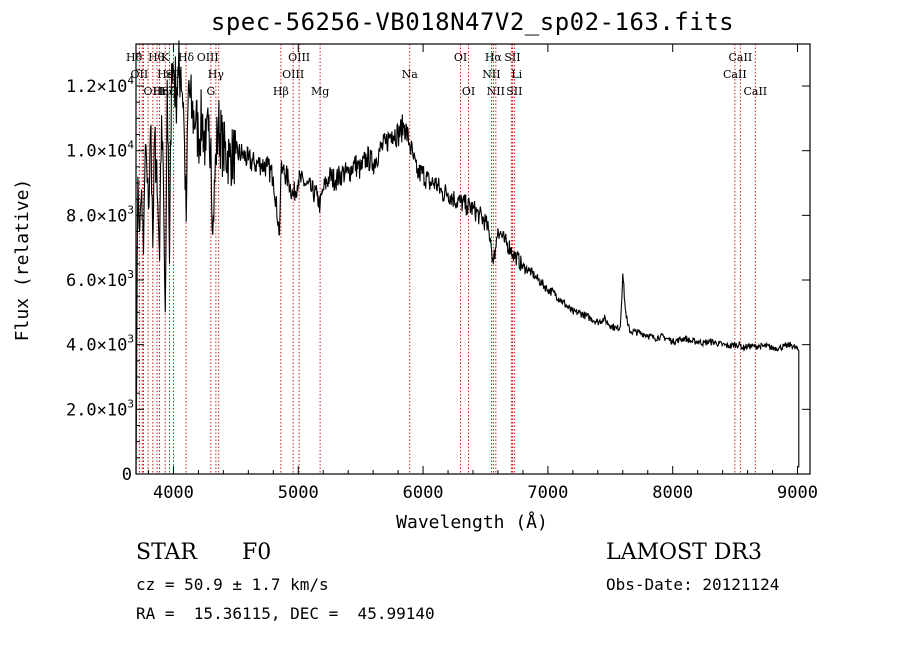  Describe the element at coordinates (514, 91) in the screenshot. I see `line-label-26: SII` at that location.